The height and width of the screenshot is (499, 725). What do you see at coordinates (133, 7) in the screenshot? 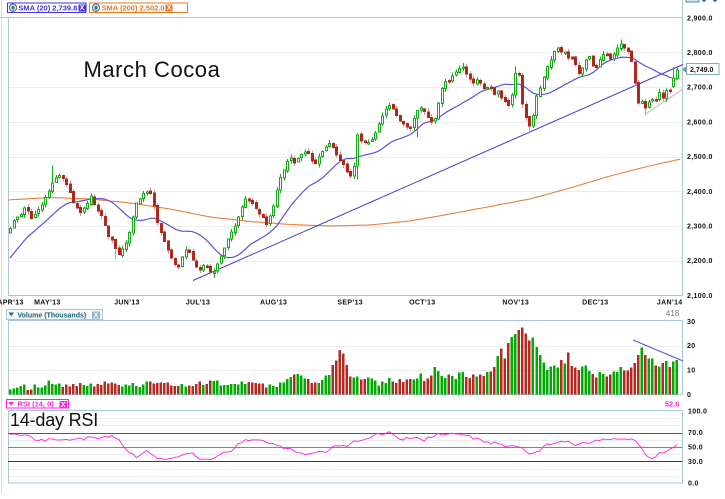
I see `svg-text: SMA (200) 2,502.0` at bounding box center [133, 7].